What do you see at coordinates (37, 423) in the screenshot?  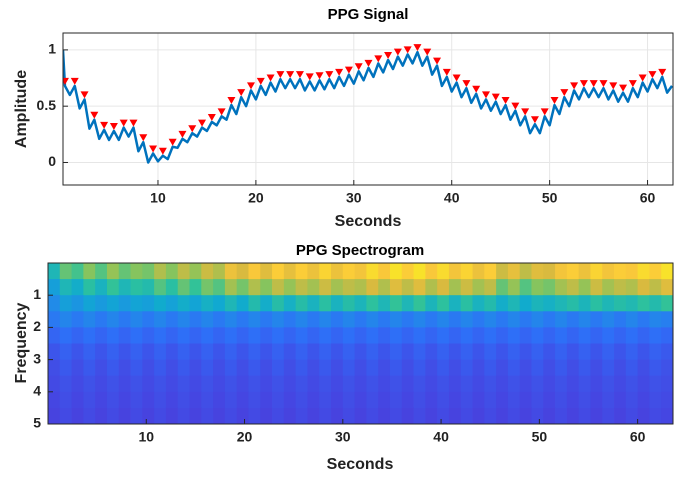 I see `y-tick-label: 5` at bounding box center [37, 423].